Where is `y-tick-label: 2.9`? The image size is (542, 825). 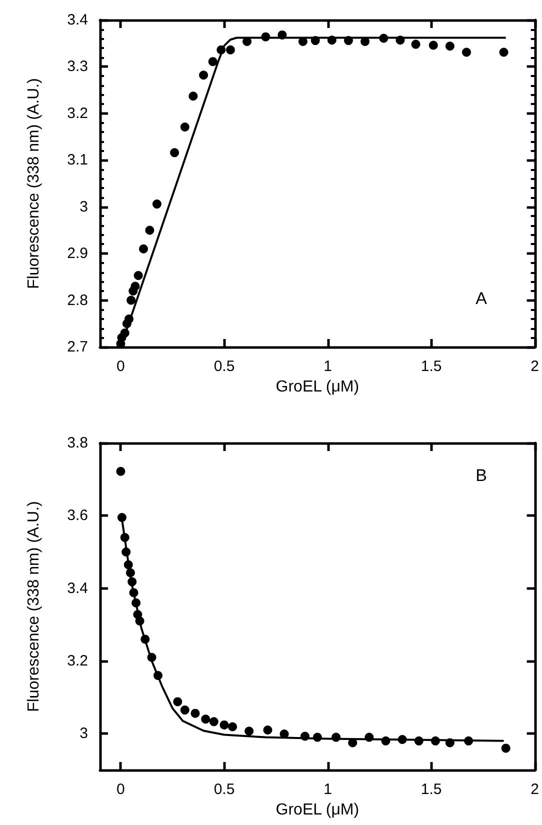
y-tick-label: 2.9 is located at coordinates (77, 253).